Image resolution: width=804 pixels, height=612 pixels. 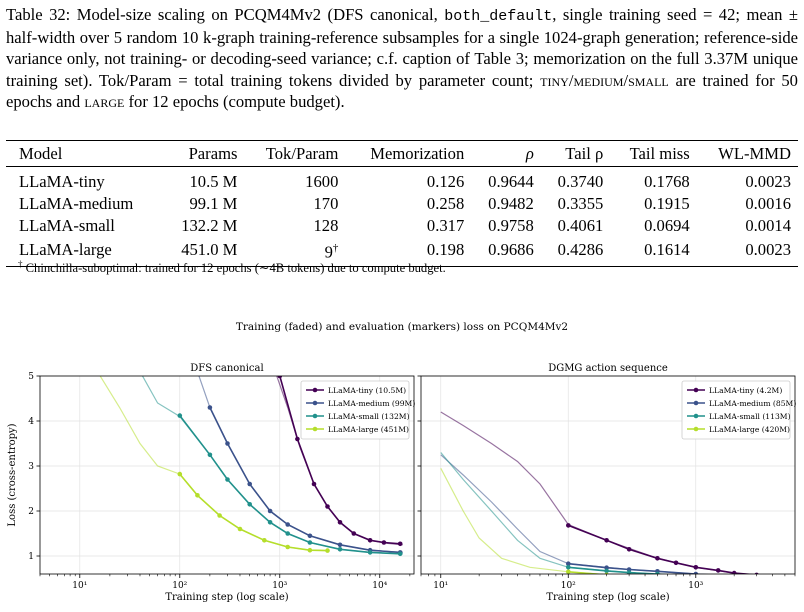 What do you see at coordinates (31, 512) in the screenshot?
I see `y-tick-label: 2` at bounding box center [31, 512].